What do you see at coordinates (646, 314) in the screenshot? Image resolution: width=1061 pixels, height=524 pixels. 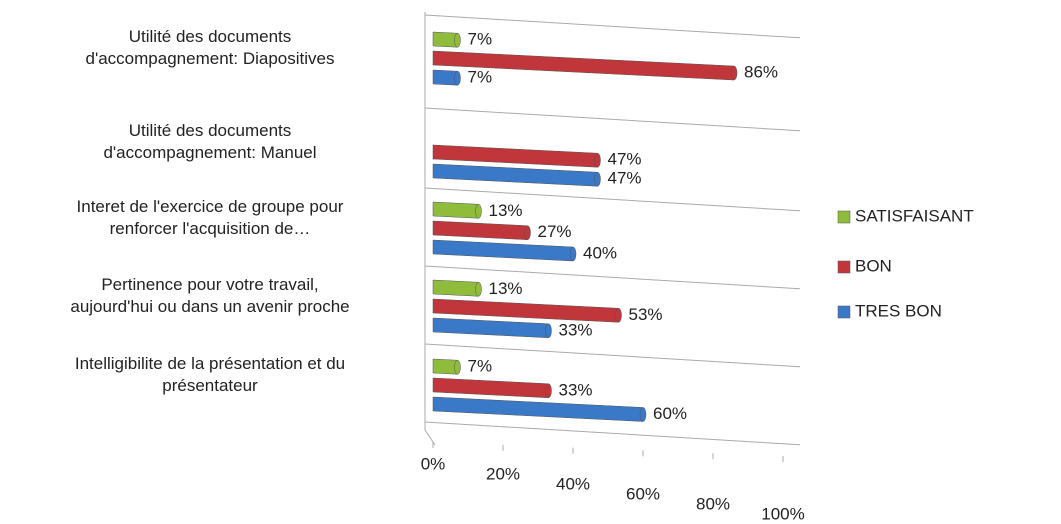 I see `data-label: 53%` at bounding box center [646, 314].